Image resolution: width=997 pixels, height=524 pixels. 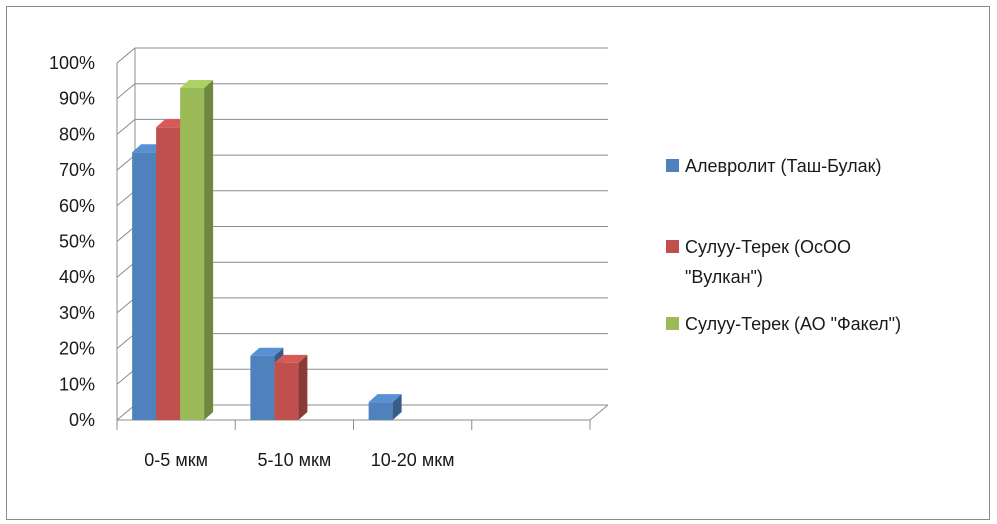 I want to click on y-tick-label: 60%, so click(x=77, y=206).